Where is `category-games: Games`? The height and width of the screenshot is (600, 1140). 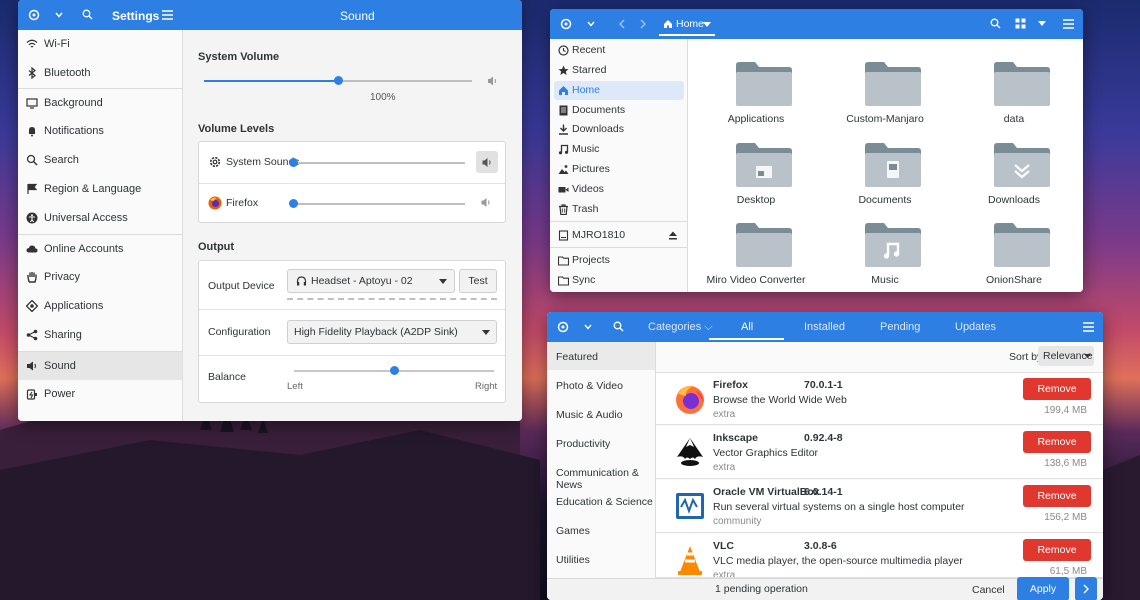 category-games: Games is located at coordinates (573, 531).